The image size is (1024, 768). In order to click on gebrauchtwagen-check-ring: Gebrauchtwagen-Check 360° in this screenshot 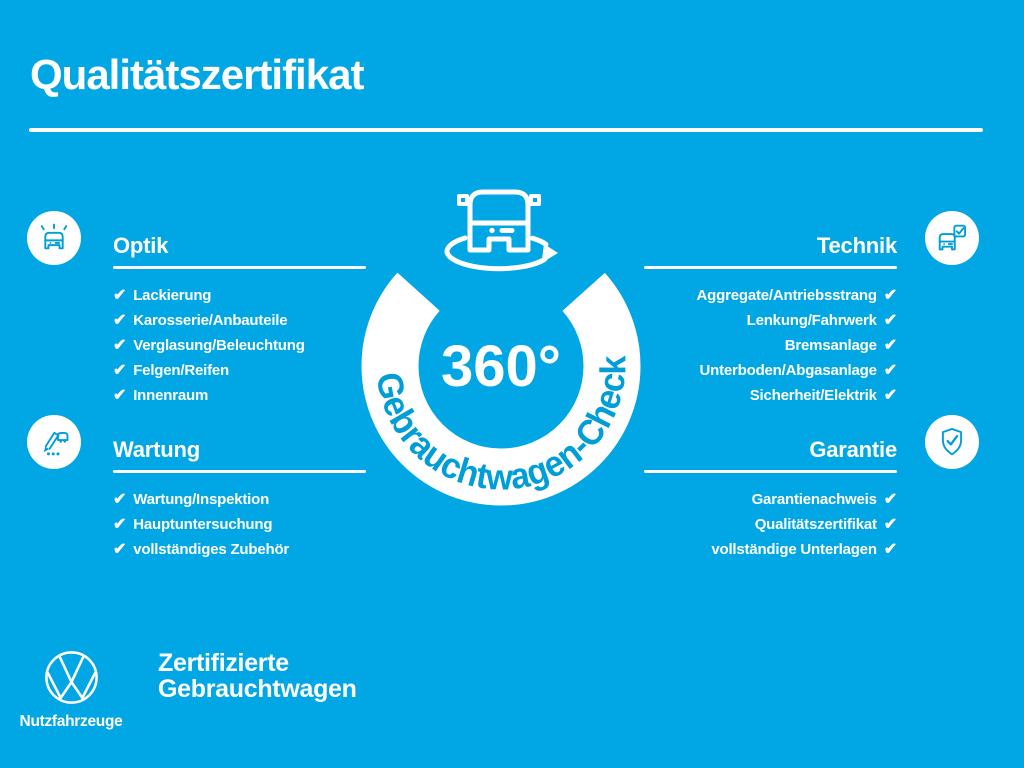, I will do `click(501, 347)`.